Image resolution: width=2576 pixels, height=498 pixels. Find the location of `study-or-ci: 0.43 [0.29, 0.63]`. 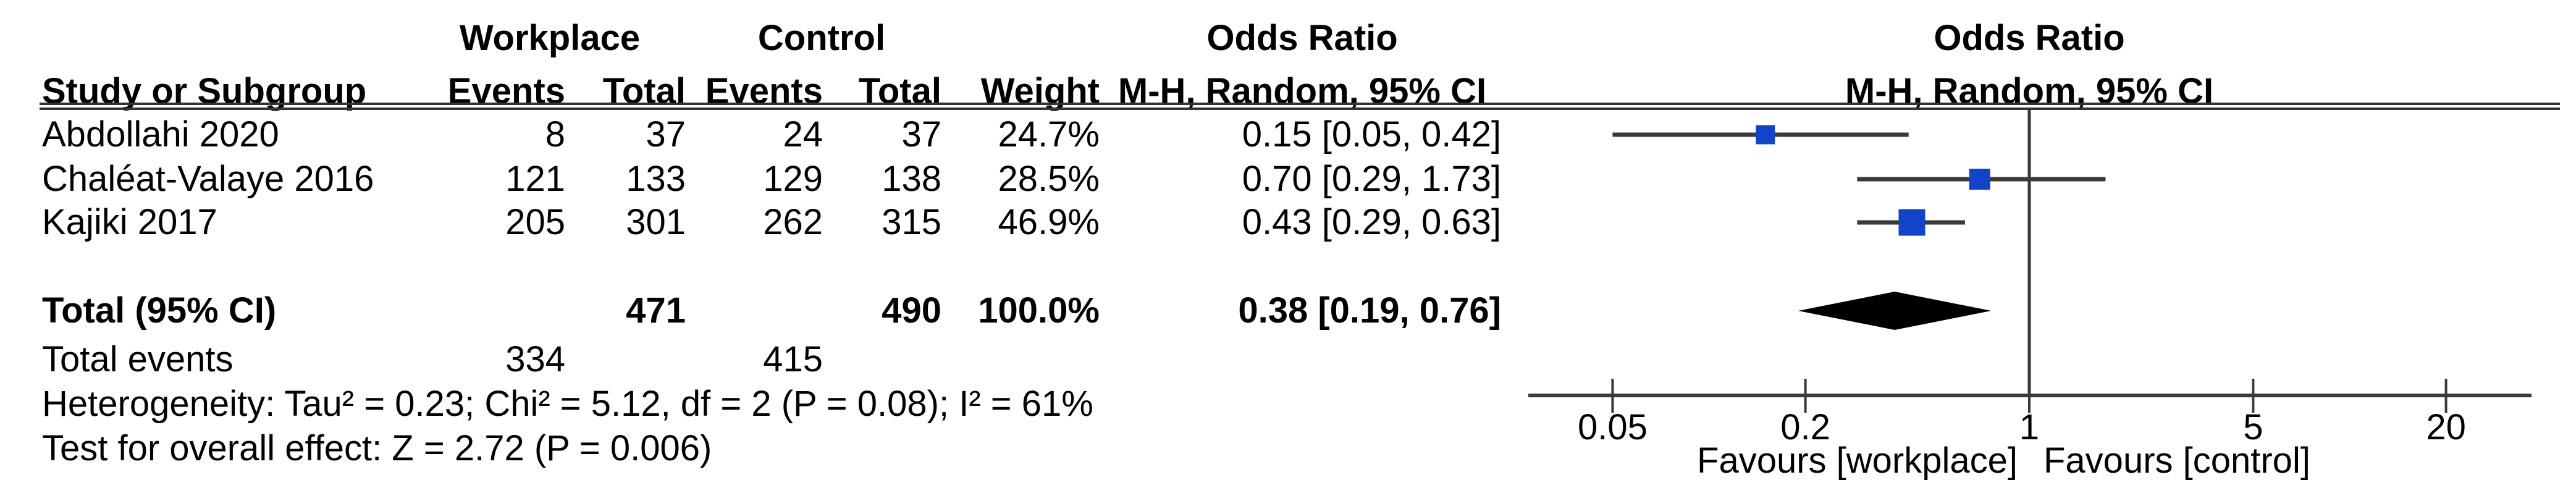

study-or-ci: 0.43 [0.29, 0.63] is located at coordinates (1372, 222).